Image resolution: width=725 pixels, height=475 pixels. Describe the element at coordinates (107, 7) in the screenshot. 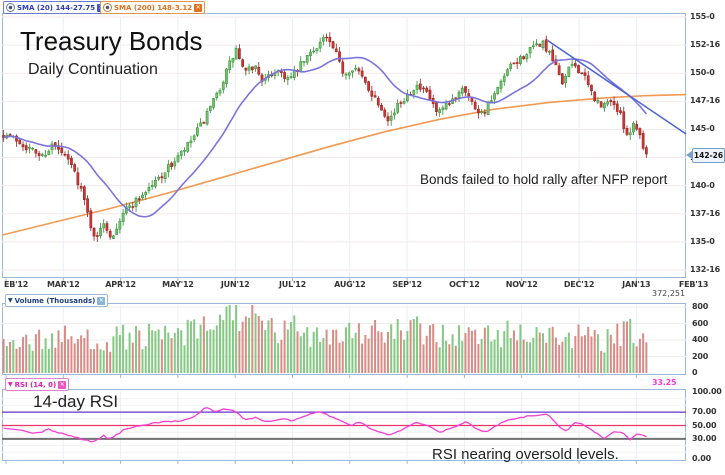

I see `sma200-marker-icon` at that location.